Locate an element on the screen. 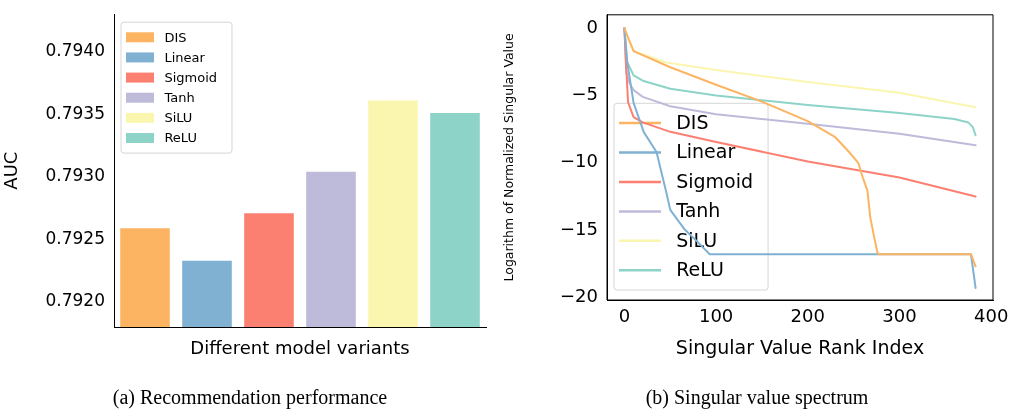 The image size is (1014, 420). text: (a) Recommendation performance is located at coordinates (250, 397).